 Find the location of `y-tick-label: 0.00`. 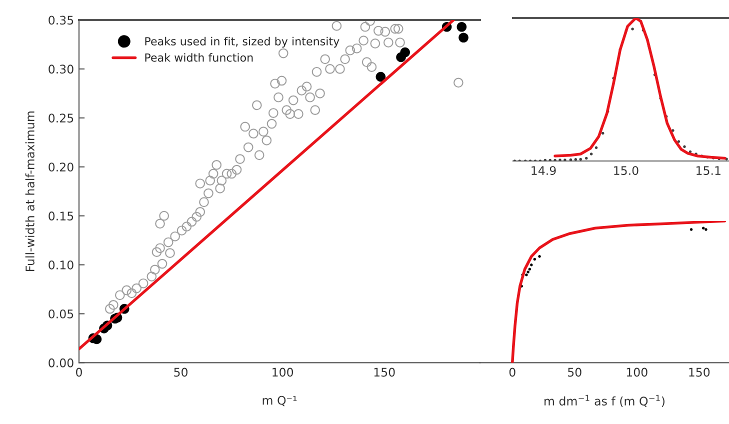

y-tick-label: 0.00 is located at coordinates (61, 363).